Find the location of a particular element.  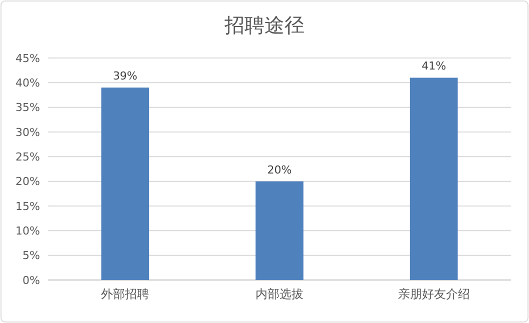

x-tick-label: 亲朋好友介绍 is located at coordinates (434, 294).